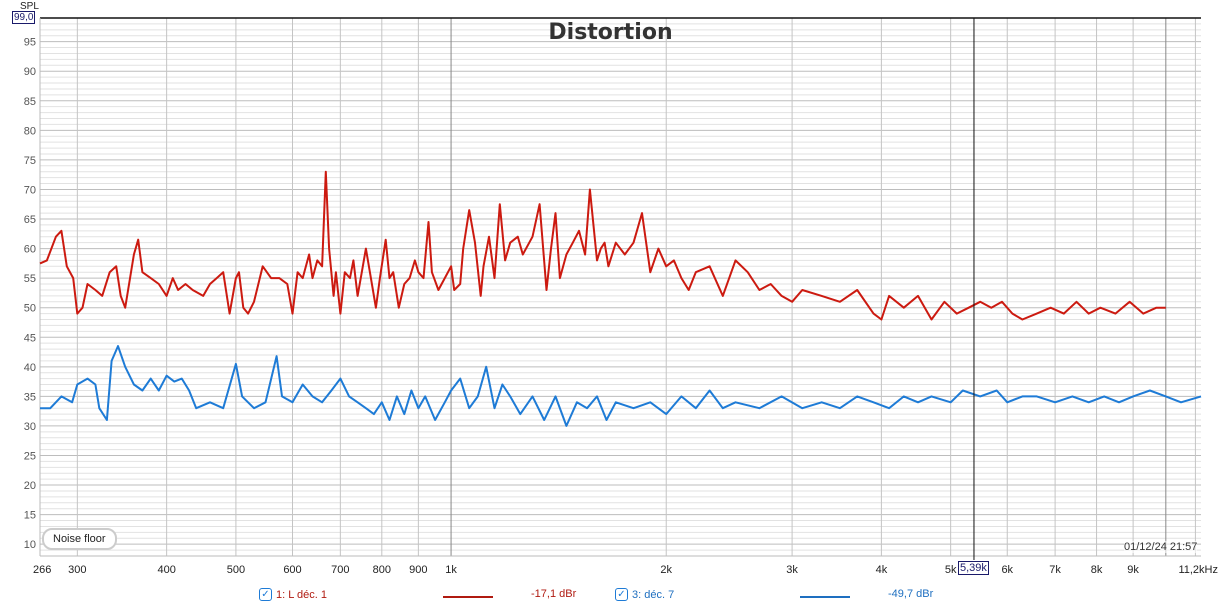  What do you see at coordinates (30, 161) in the screenshot?
I see `y-tick-label: 75` at bounding box center [30, 161].